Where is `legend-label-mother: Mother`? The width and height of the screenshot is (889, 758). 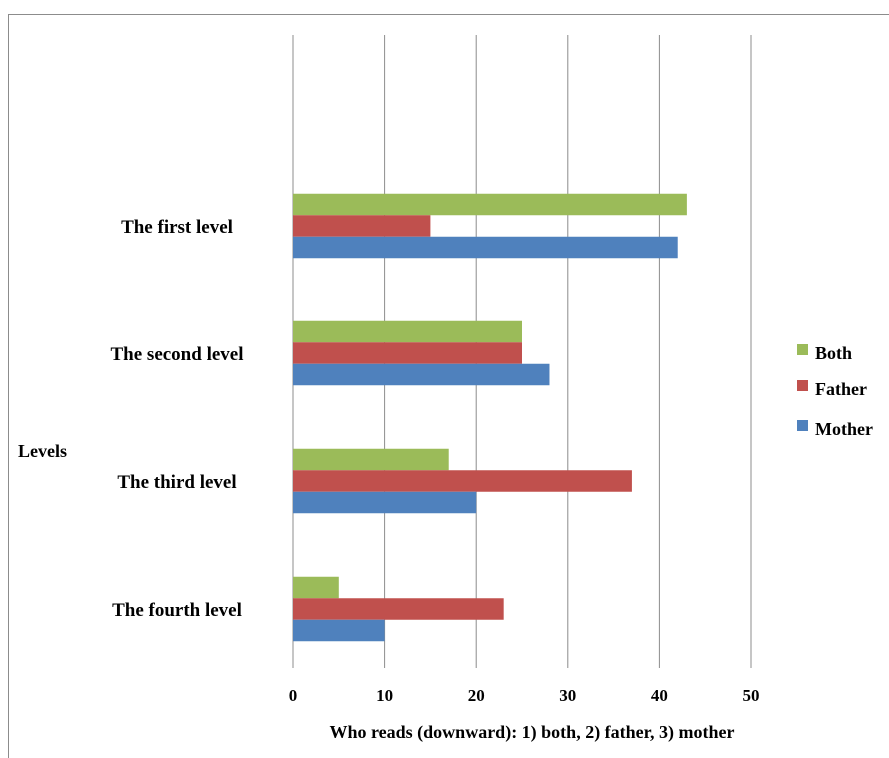
legend-label-mother: Mother is located at coordinates (844, 429).